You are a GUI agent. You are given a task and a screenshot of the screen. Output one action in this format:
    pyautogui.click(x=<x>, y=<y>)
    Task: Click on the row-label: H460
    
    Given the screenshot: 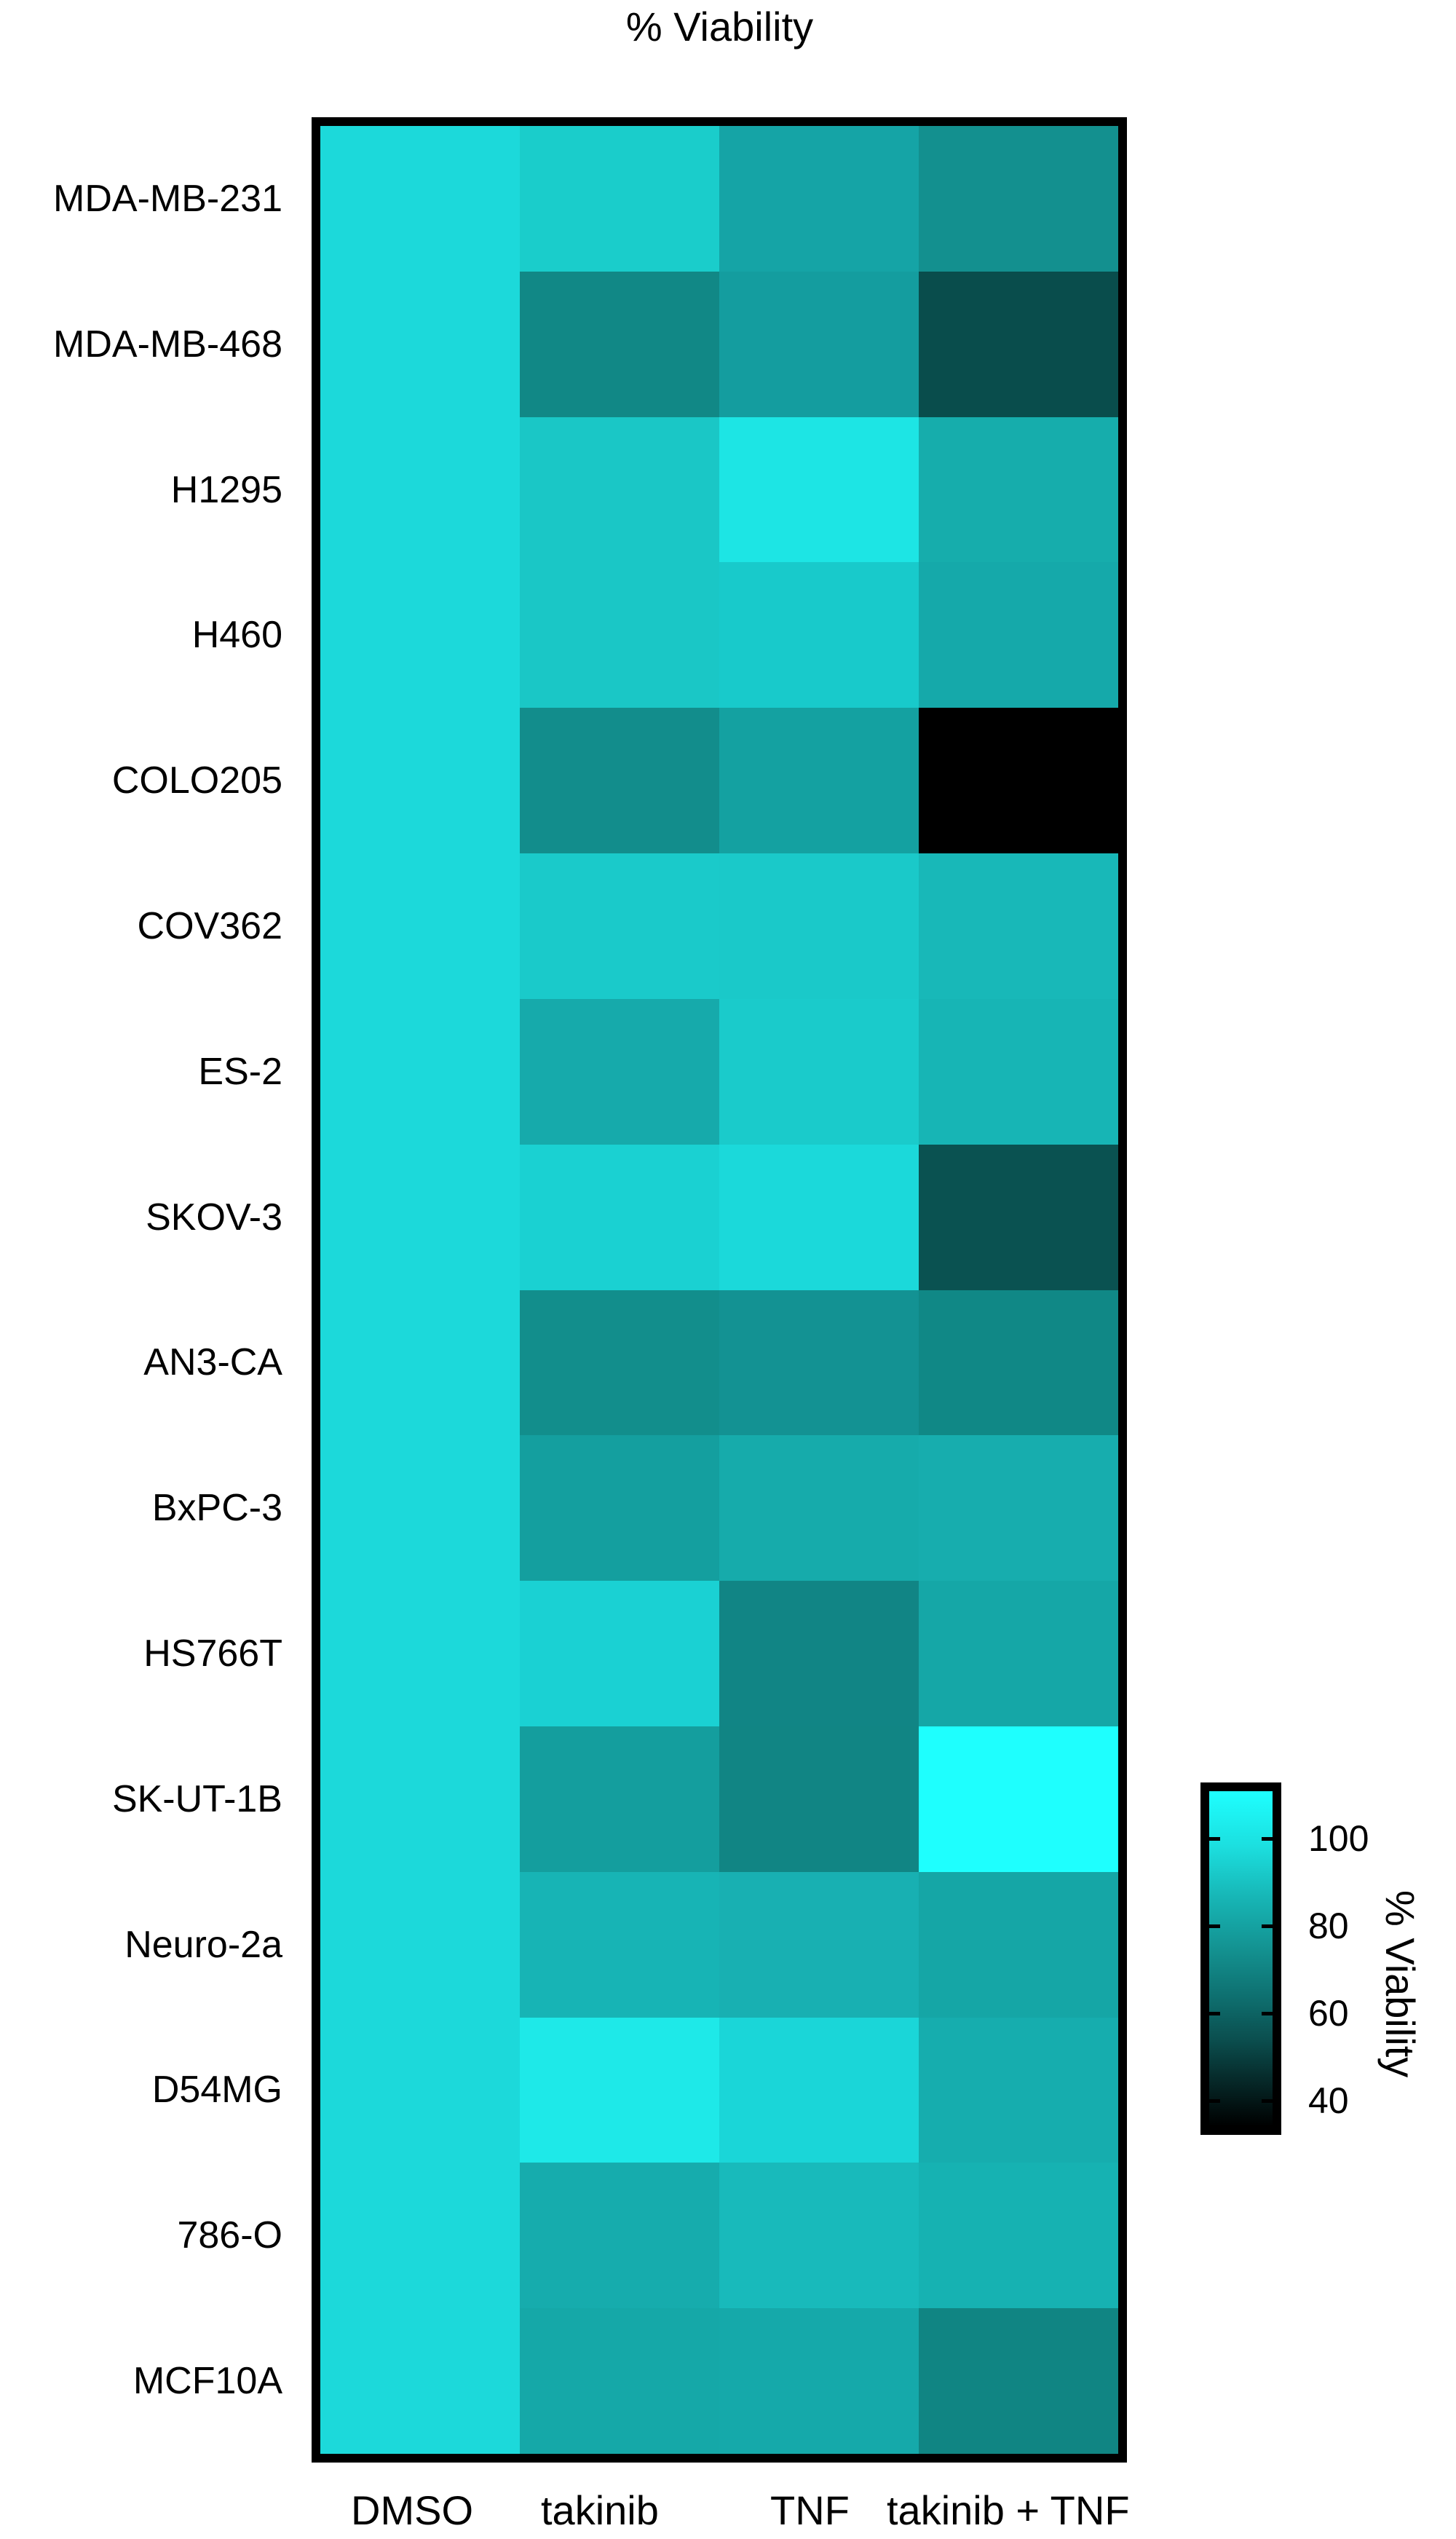 What is the action you would take?
    pyautogui.click(x=236, y=635)
    